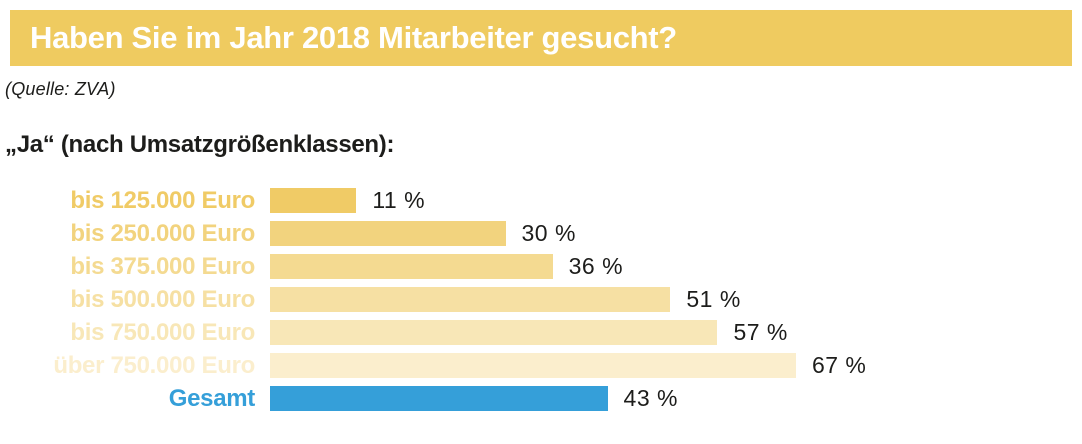 The width and height of the screenshot is (1082, 444). What do you see at coordinates (212, 398) in the screenshot?
I see `category-label: Gesamt` at bounding box center [212, 398].